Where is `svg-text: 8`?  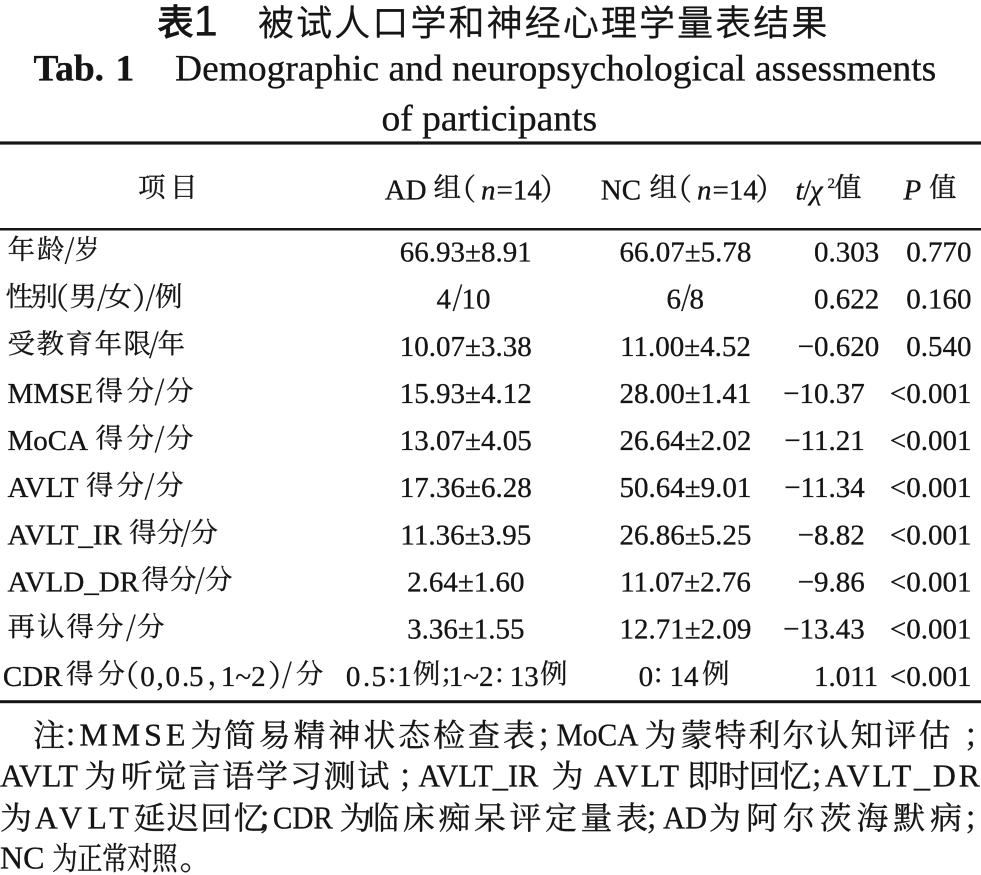 svg-text: 8 is located at coordinates (697, 300).